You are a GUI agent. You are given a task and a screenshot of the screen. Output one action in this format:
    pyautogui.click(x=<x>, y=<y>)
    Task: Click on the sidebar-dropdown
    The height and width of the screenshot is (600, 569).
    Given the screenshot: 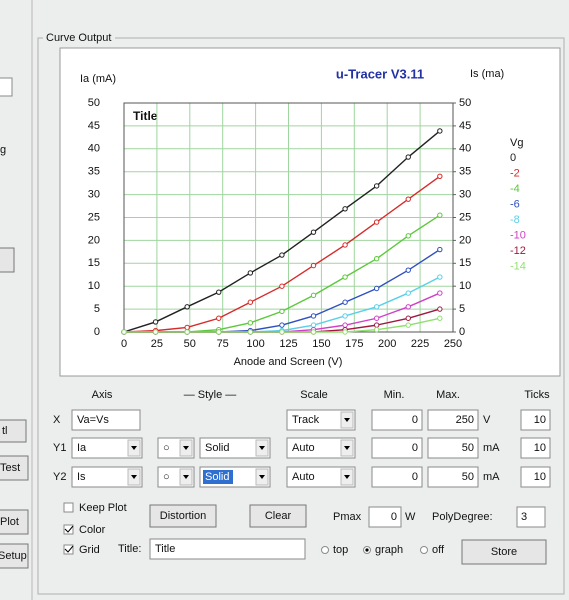 What is the action you would take?
    pyautogui.click(x=6, y=87)
    